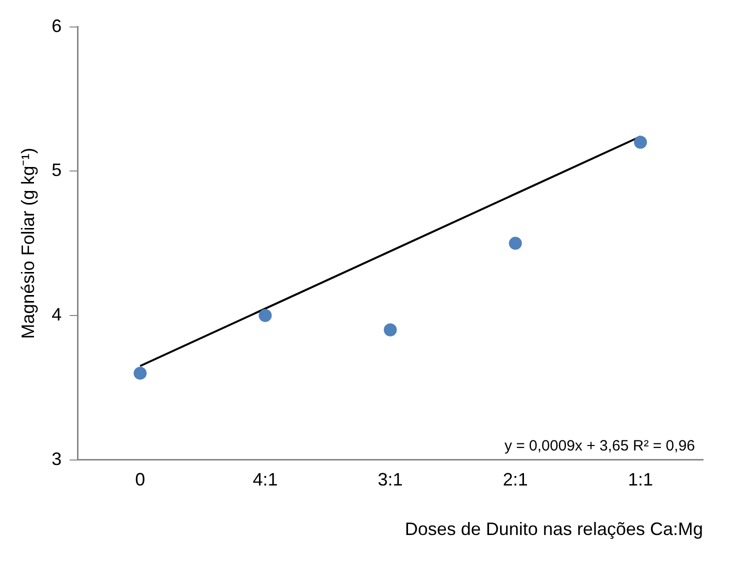 The height and width of the screenshot is (563, 741). Describe the element at coordinates (553, 529) in the screenshot. I see `x-axis-title: Doses de Dunito nas relações Ca:Mg` at that location.